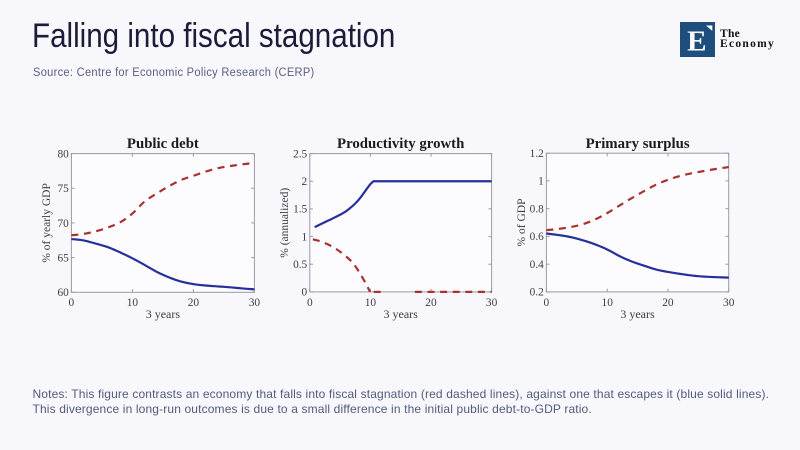 The height and width of the screenshot is (450, 800). Describe the element at coordinates (537, 237) in the screenshot. I see `svg-text: 0.6` at that location.